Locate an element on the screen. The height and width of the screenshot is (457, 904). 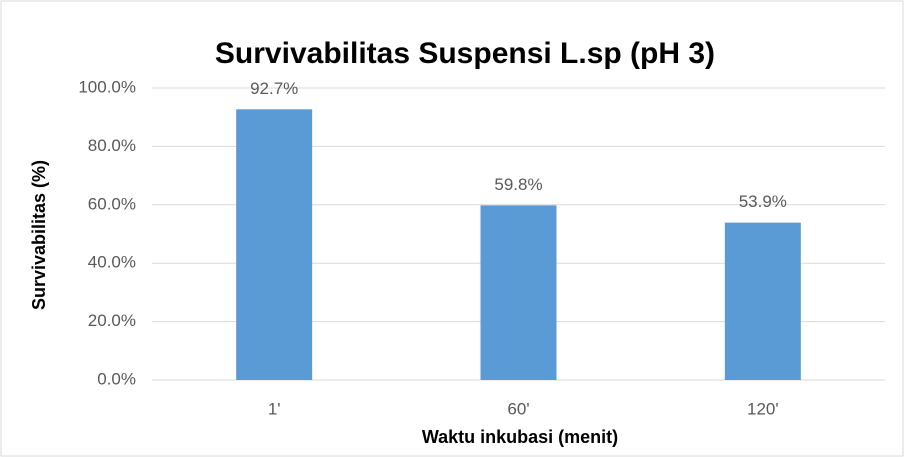
x-tick-label: 1' is located at coordinates (274, 408).